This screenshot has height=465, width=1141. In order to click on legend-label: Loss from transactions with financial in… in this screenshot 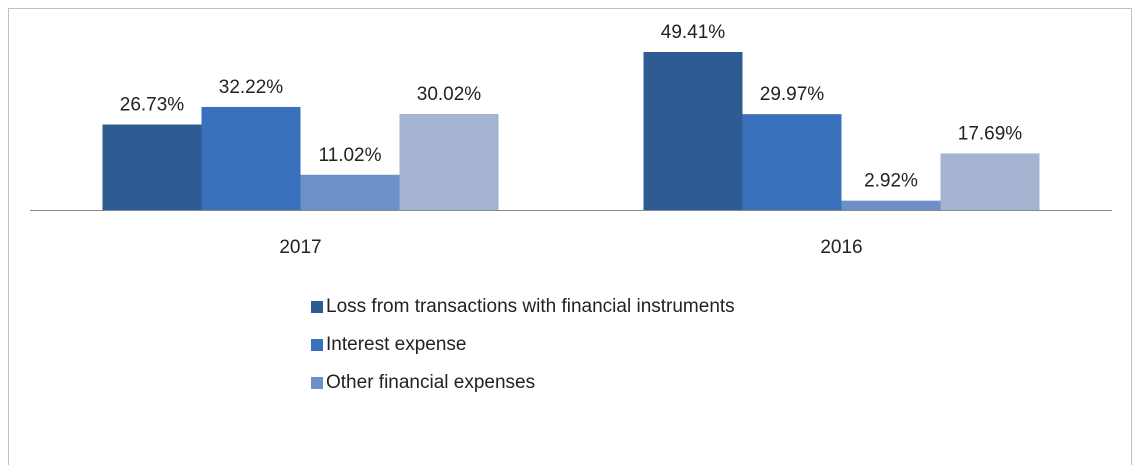, I will do `click(530, 306)`.